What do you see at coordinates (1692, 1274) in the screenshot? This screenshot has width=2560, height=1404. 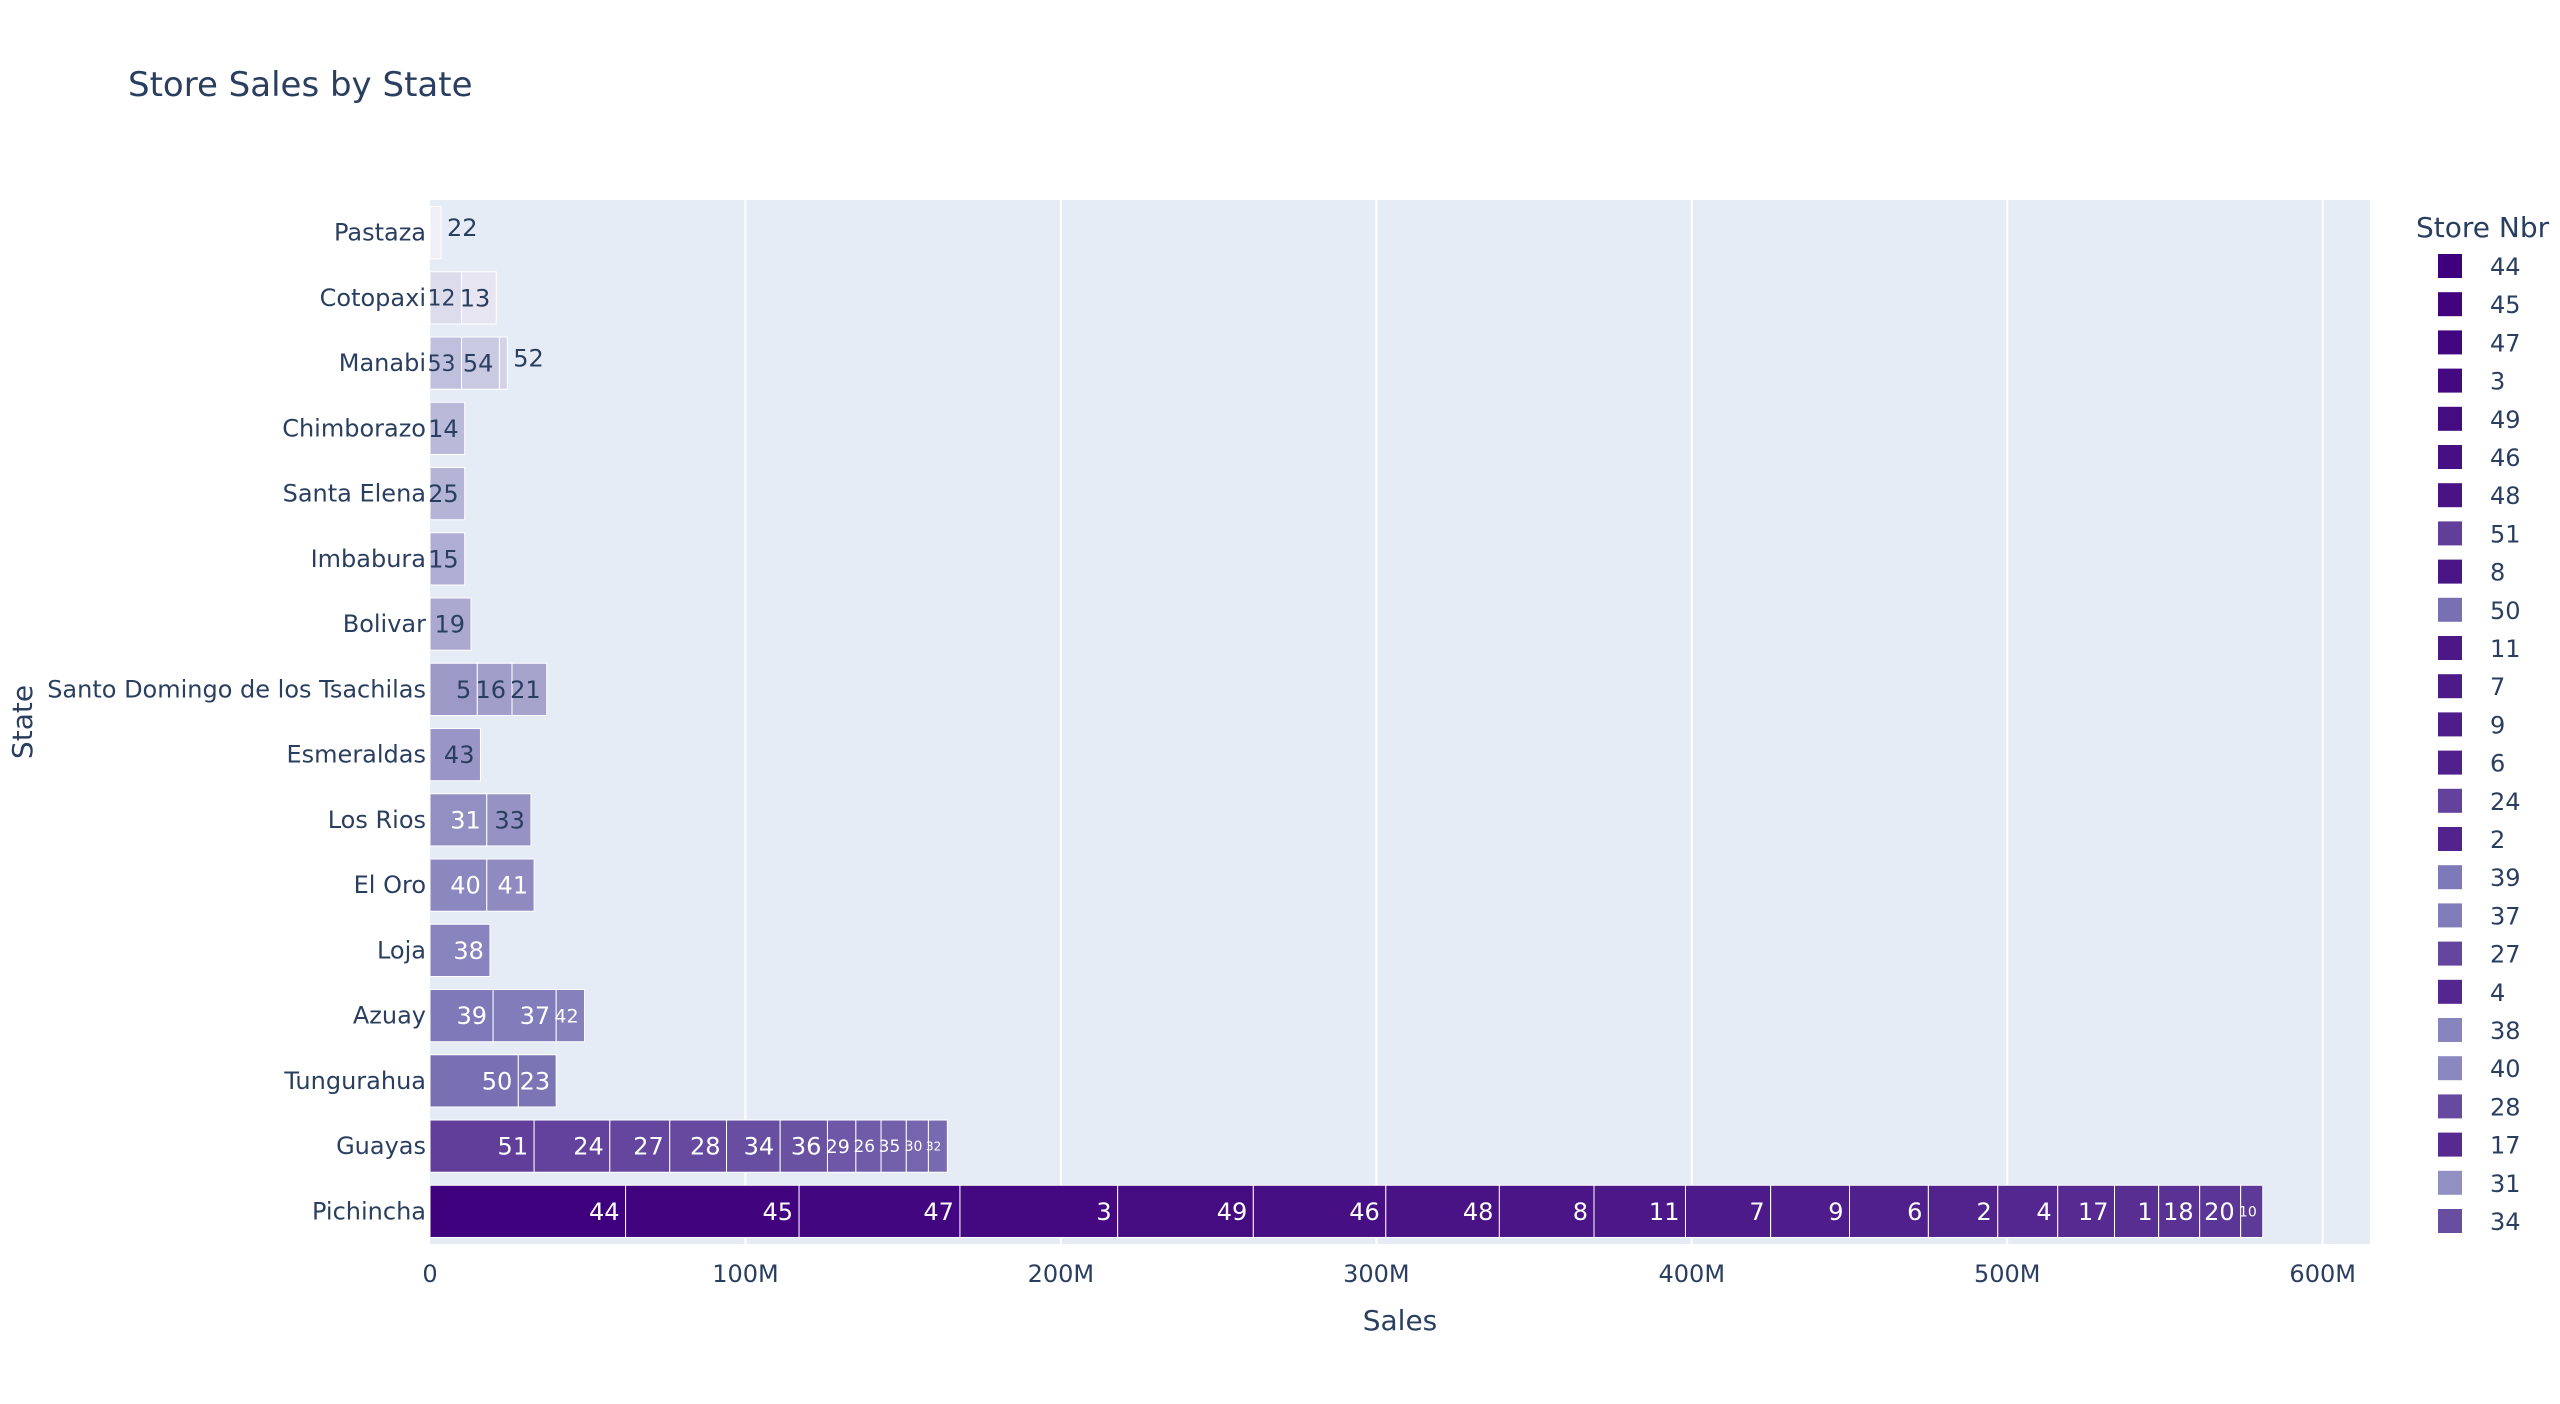 I see `x-tick-label: 400M` at bounding box center [1692, 1274].